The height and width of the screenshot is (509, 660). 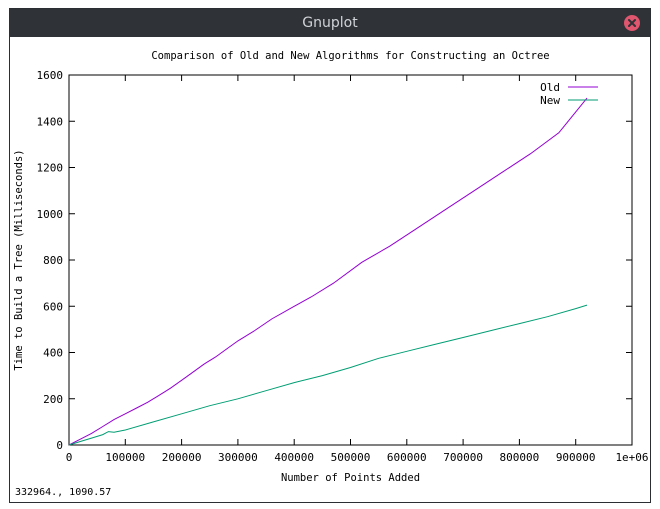 What do you see at coordinates (182, 457) in the screenshot?
I see `x-tick-label: 200000` at bounding box center [182, 457].